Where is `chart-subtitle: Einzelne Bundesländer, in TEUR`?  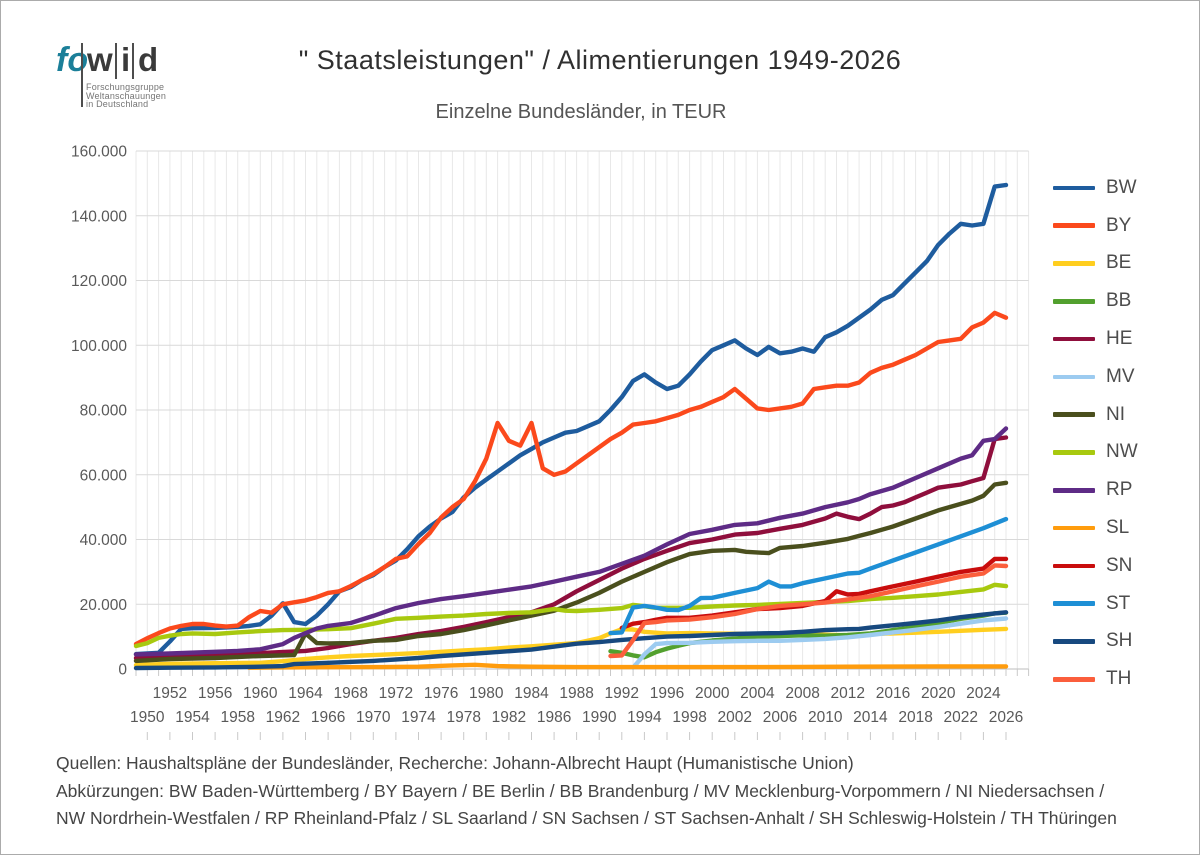
chart-subtitle: Einzelne Bundesländer, in TEUR is located at coordinates (581, 112).